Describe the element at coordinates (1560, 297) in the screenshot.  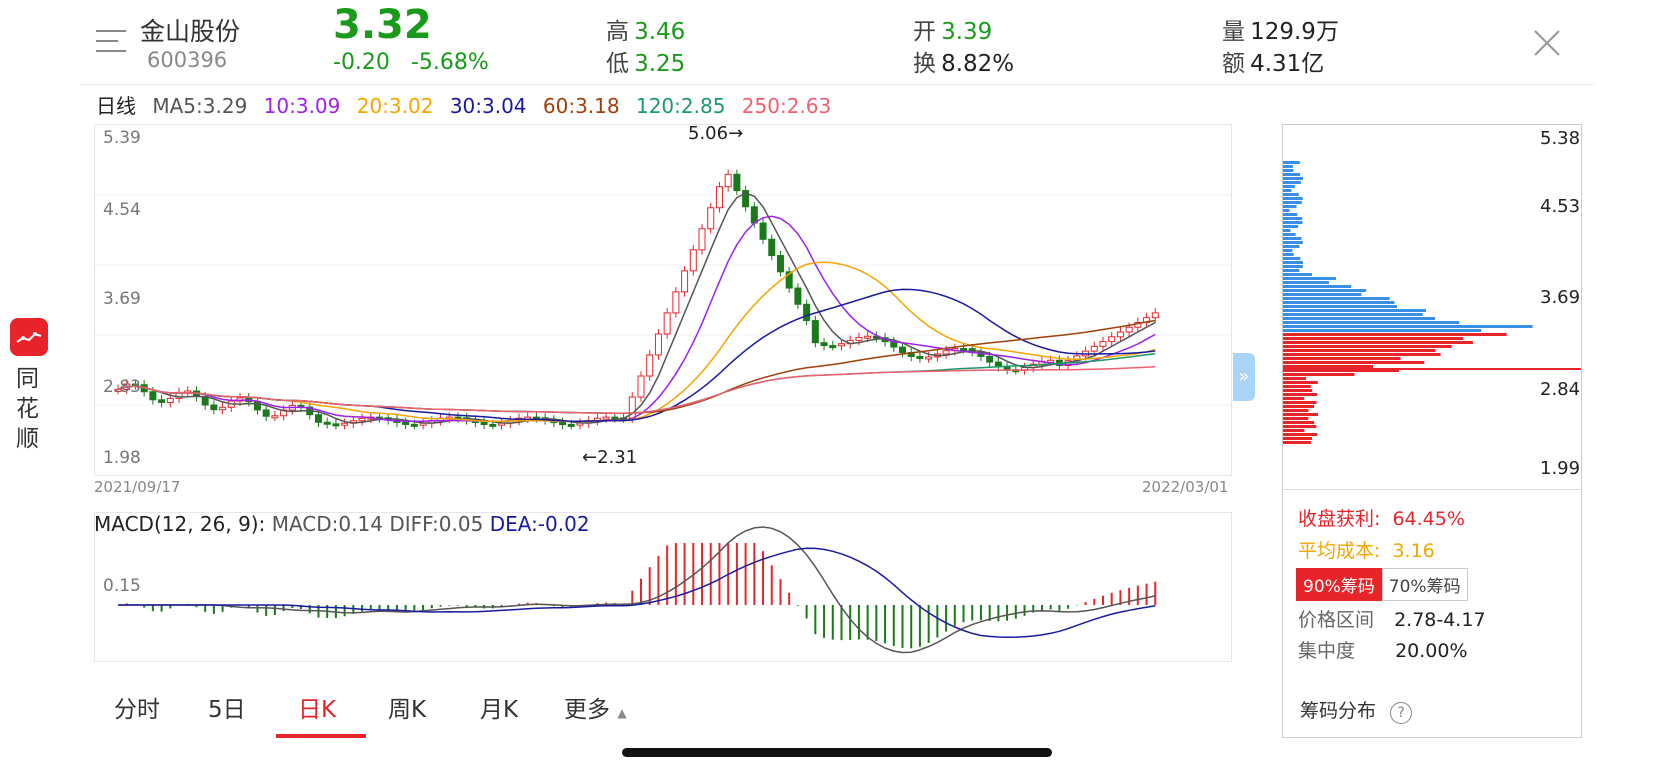
I see `chip-price-3: 3.69` at that location.